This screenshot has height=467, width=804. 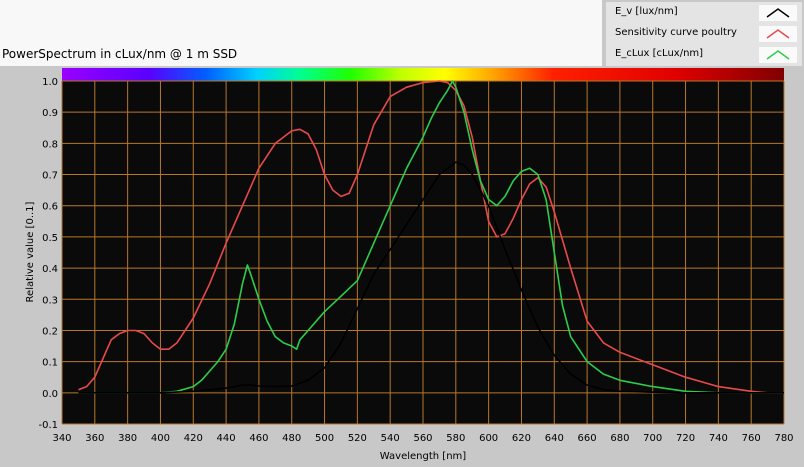 What do you see at coordinates (324, 438) in the screenshot?
I see `x-tick-label: 500` at bounding box center [324, 438].